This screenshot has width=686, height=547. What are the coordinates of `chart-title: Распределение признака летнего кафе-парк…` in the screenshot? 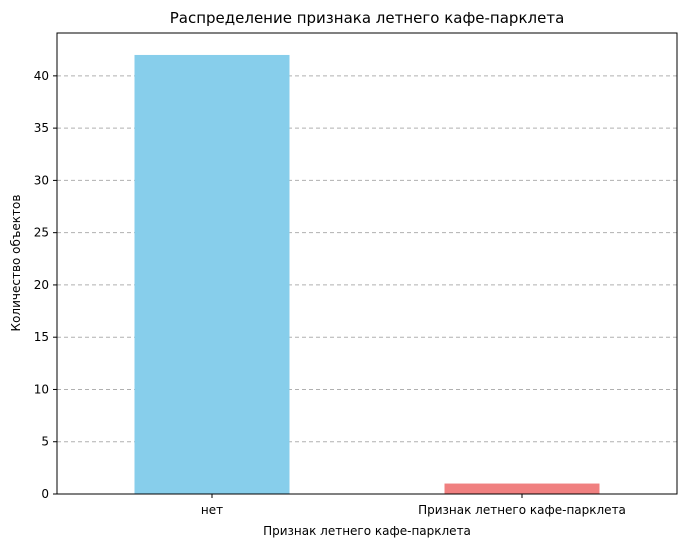 It's located at (367, 18).